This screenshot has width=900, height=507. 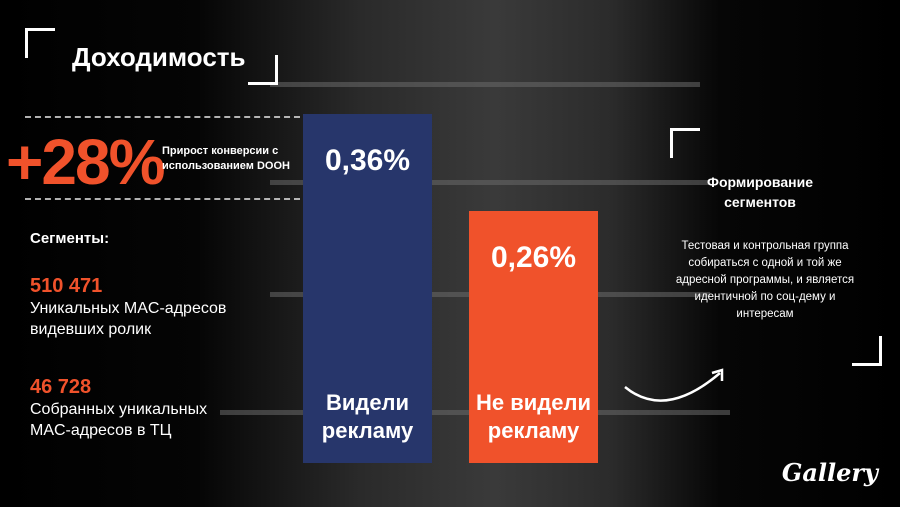 I want to click on kpi-description: Прирост конверсии с использованием DOOH, so click(x=226, y=158).